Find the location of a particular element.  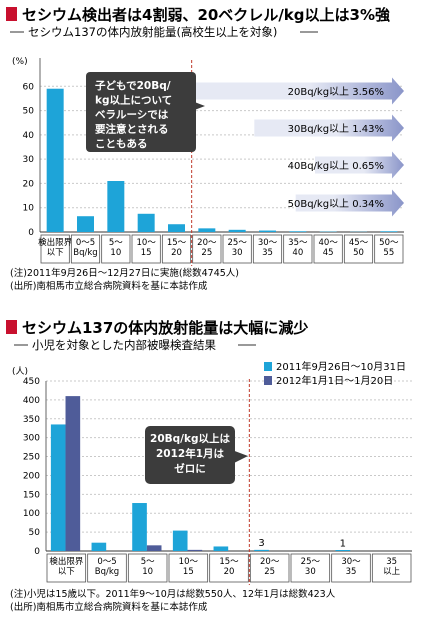

y-tick-label: 30 is located at coordinates (29, 160).